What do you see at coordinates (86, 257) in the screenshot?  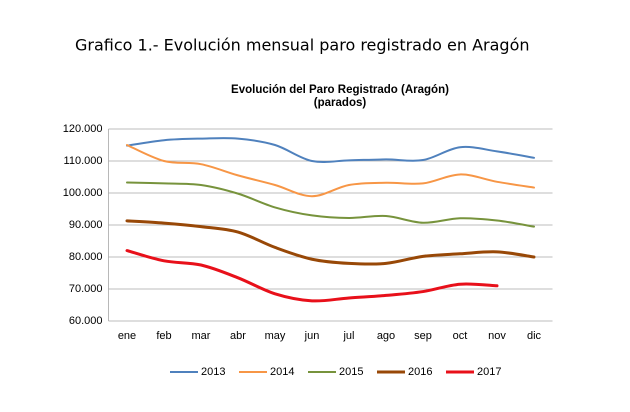 I see `y-tick-label: 80.000` at bounding box center [86, 257].